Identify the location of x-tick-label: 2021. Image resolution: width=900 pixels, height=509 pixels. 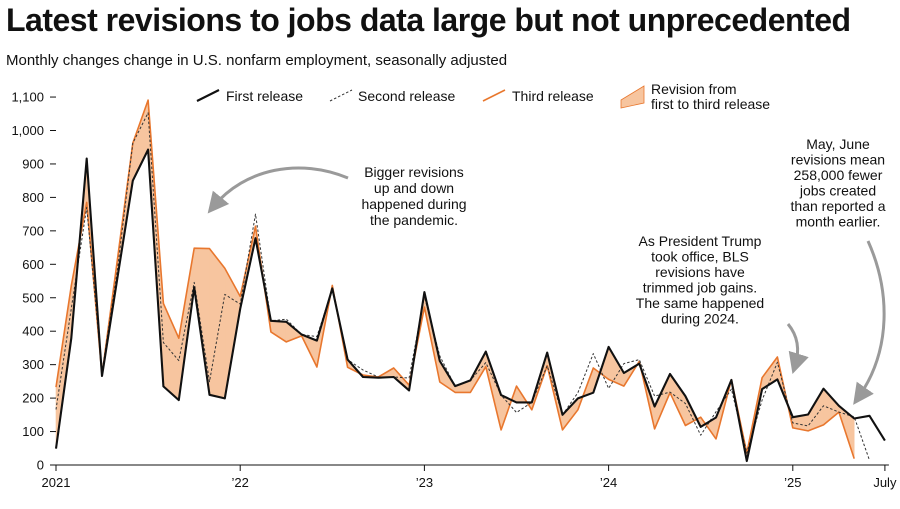
(56, 482).